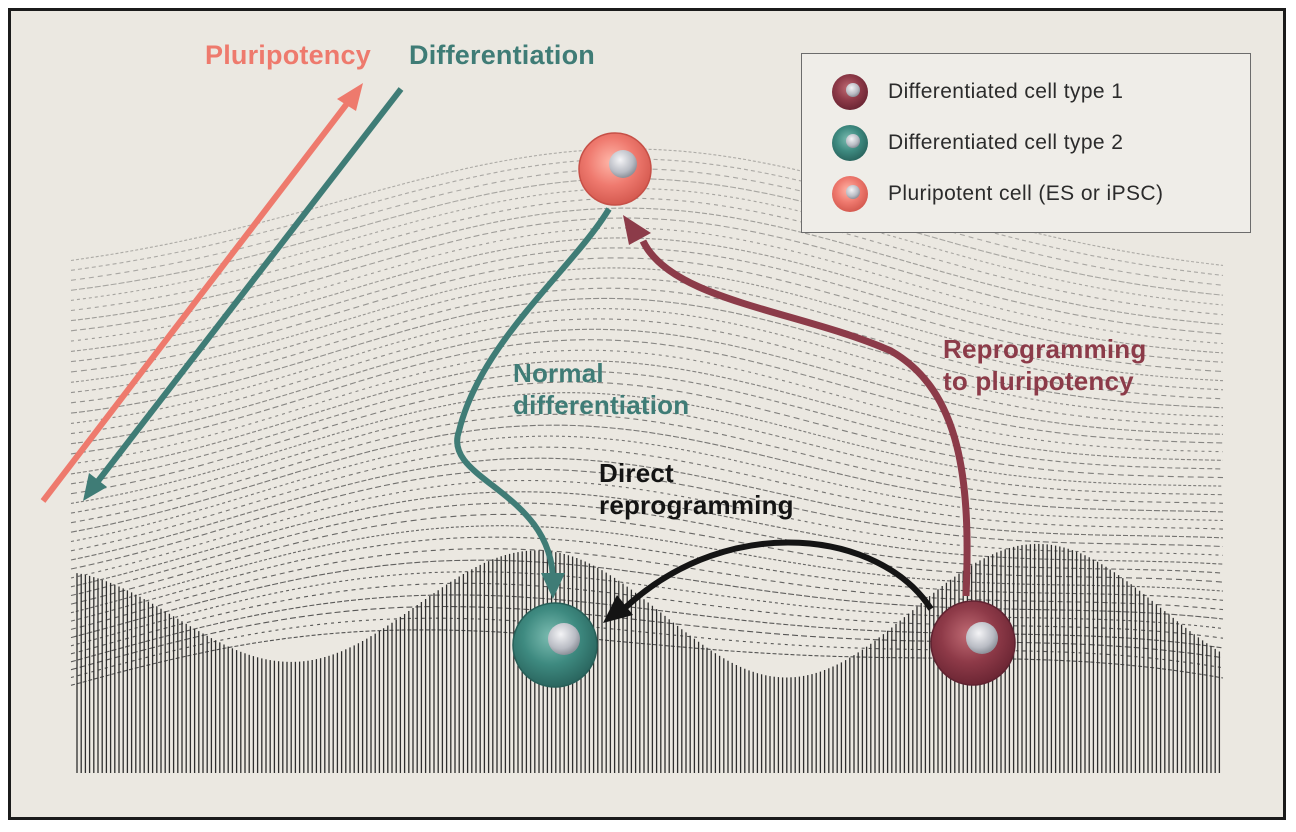  What do you see at coordinates (850, 194) in the screenshot?
I see `pluripotent-cell-swatch-icon` at bounding box center [850, 194].